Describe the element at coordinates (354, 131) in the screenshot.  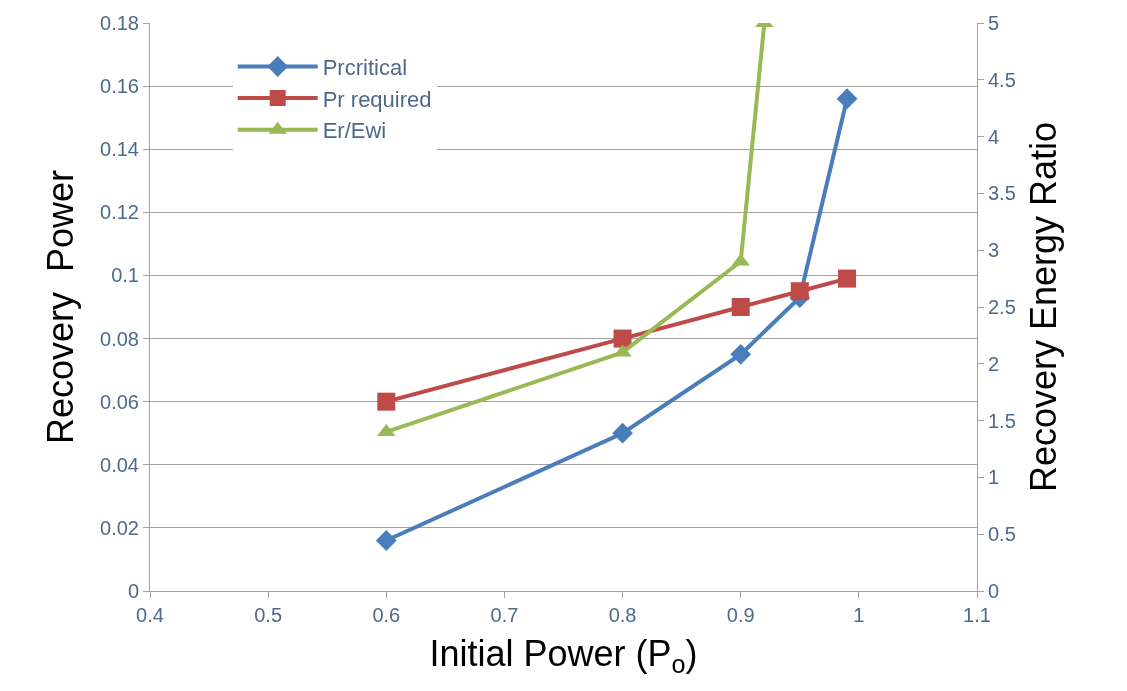
I see `legend-label: Er/Ewi` at that location.